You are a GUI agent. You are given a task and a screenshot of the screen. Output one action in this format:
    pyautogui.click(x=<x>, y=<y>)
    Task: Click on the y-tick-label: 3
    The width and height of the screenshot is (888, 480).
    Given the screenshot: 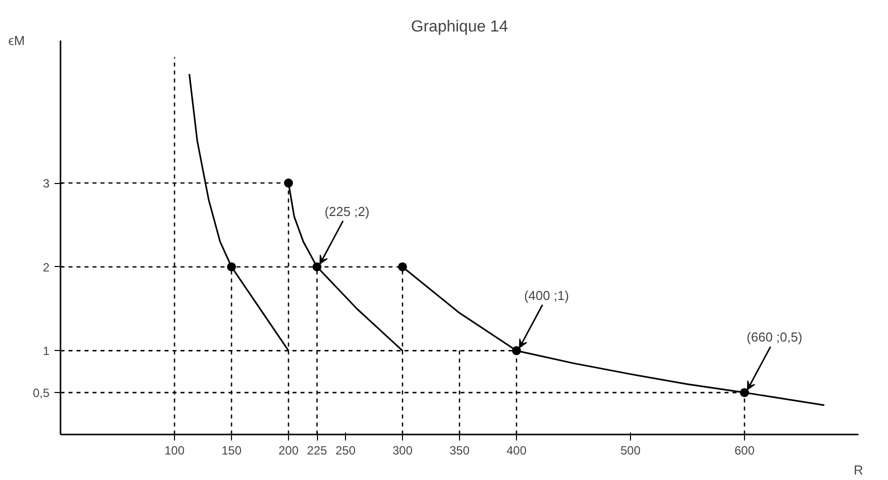 What is the action you would take?
    pyautogui.click(x=46, y=183)
    